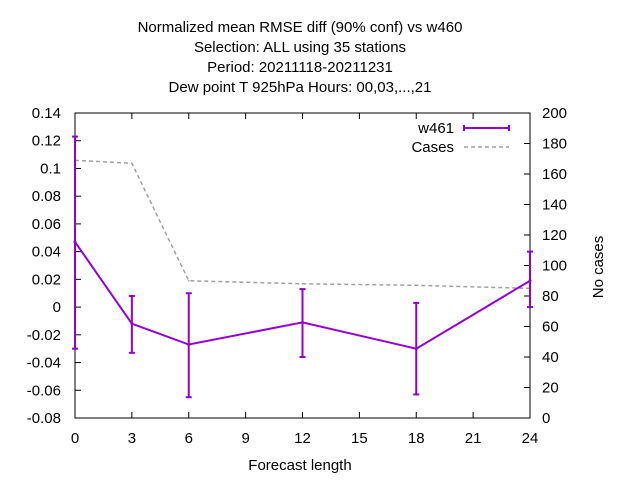  Describe the element at coordinates (44, 390) in the screenshot. I see `y-tick-label: -0.06` at that location.